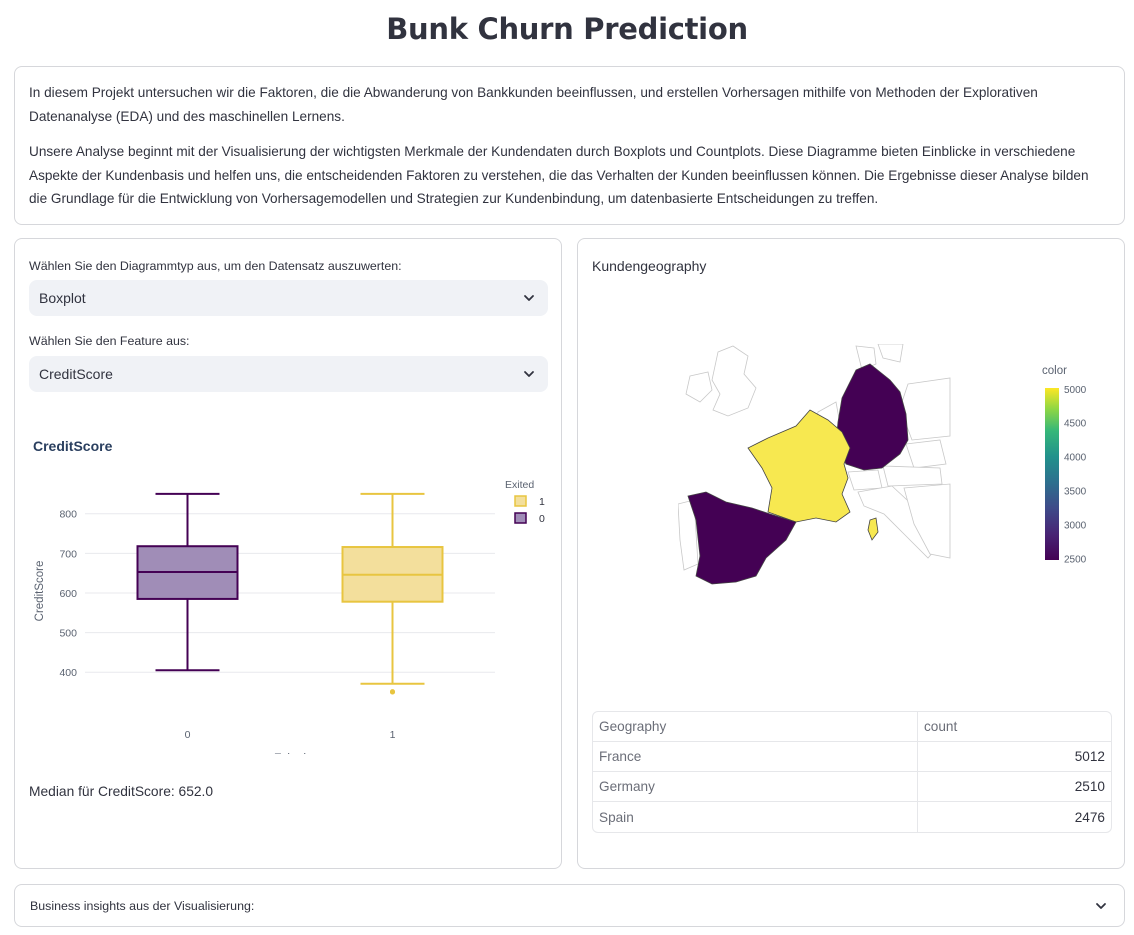  Describe the element at coordinates (40, 591) in the screenshot. I see `y-axis-label: CreditScore` at that location.